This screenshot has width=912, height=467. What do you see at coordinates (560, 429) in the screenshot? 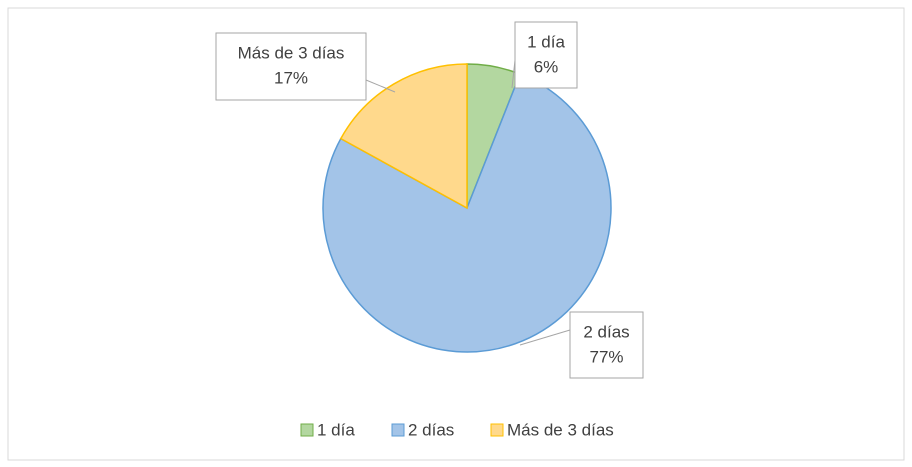
I see `legend-label: Más de 3 días` at bounding box center [560, 429].